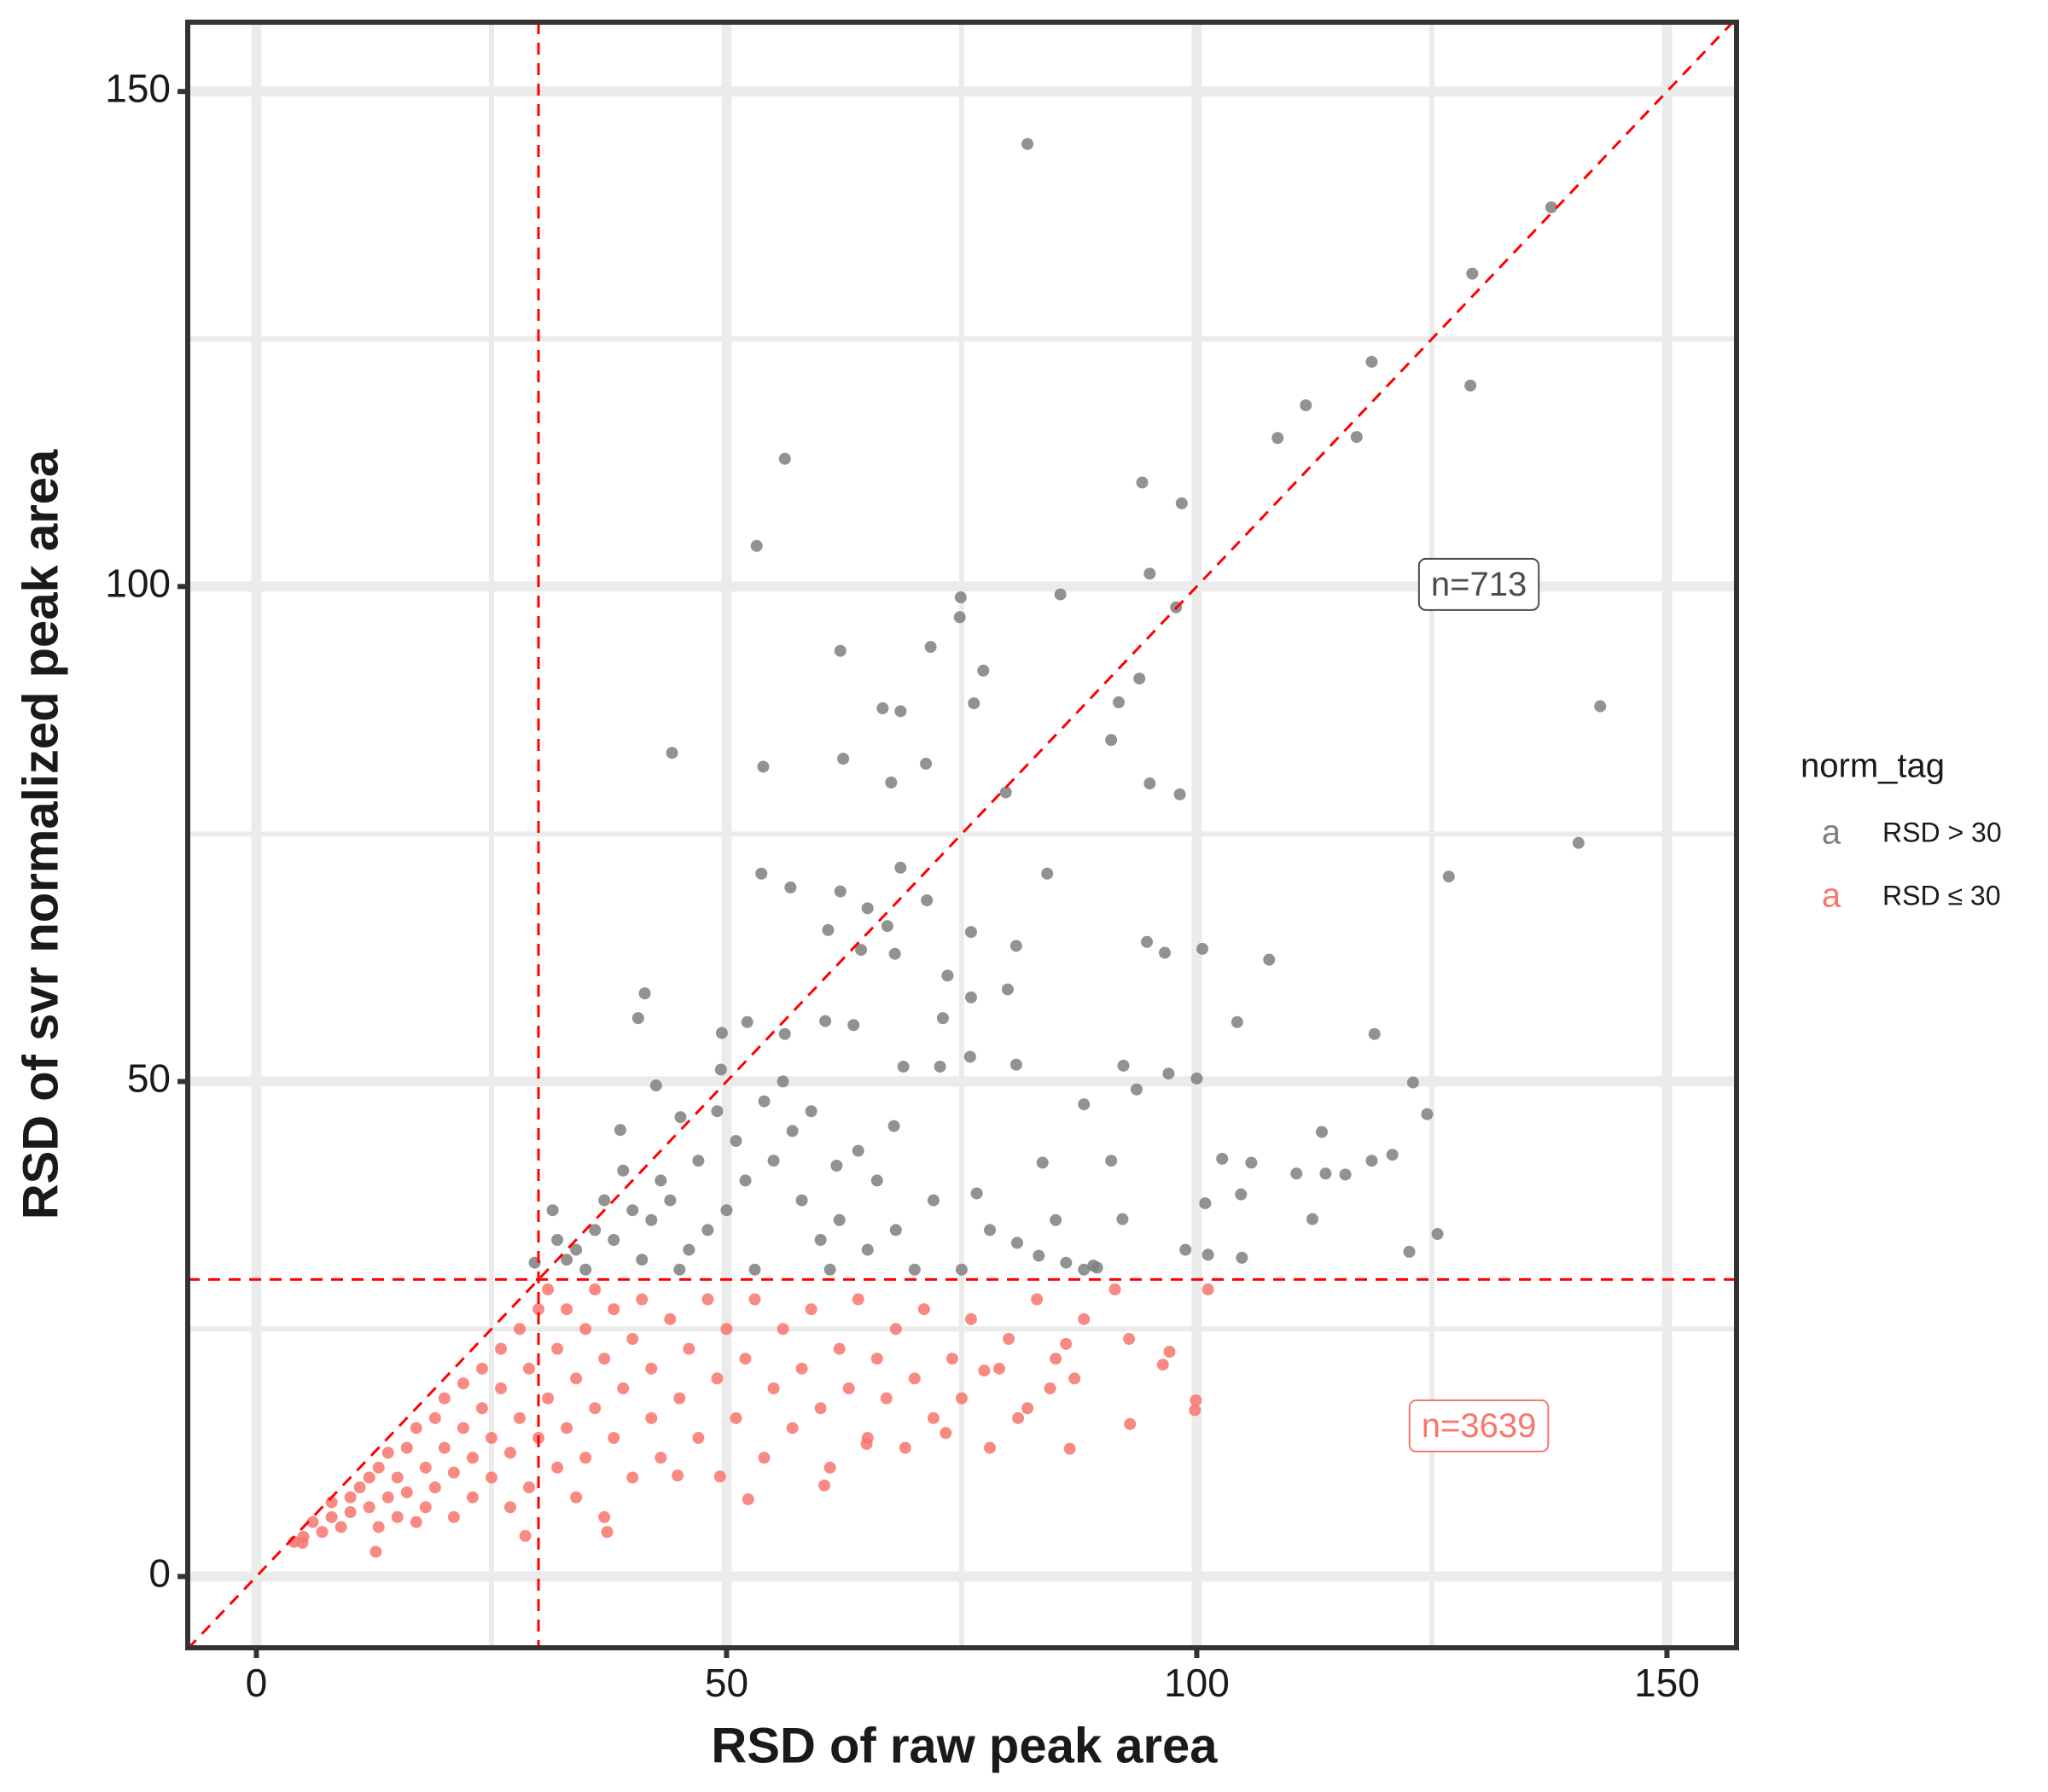 Image resolution: width=2048 pixels, height=1792 pixels. What do you see at coordinates (149, 1078) in the screenshot?
I see `y-tick-label: 50` at bounding box center [149, 1078].